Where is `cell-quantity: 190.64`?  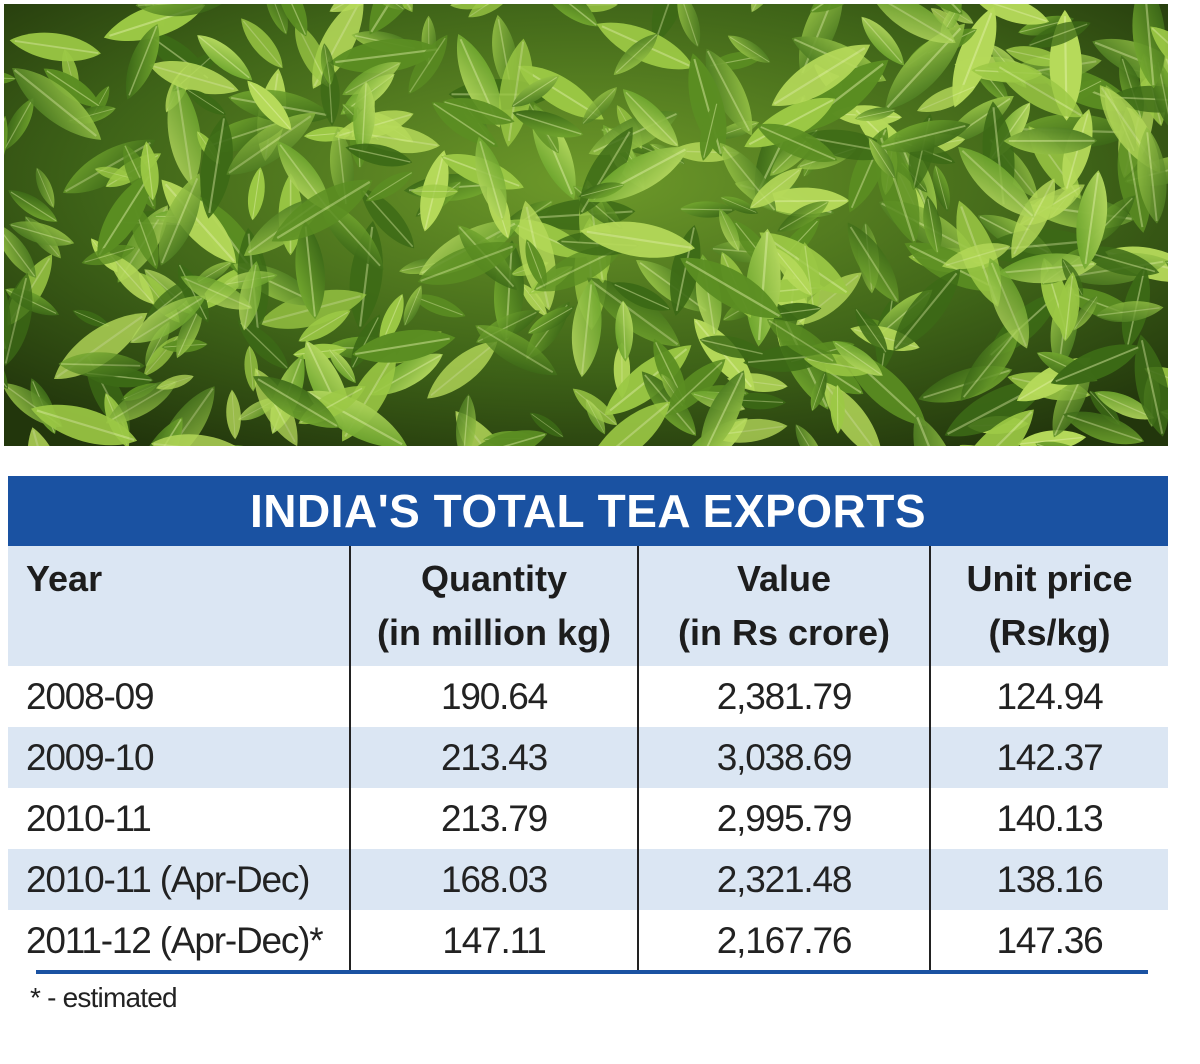 cell-quantity: 190.64 is located at coordinates (493, 696).